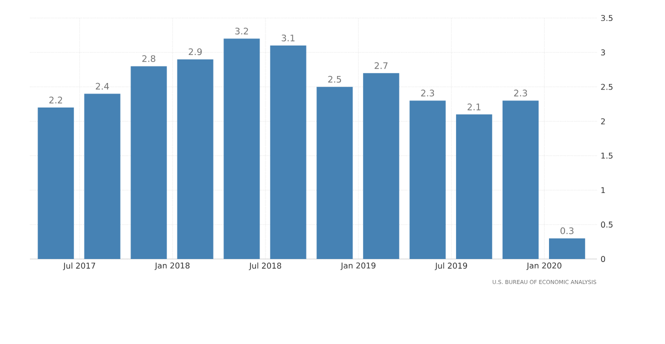 The width and height of the screenshot is (665, 344). I want to click on data-label: 2.1, so click(474, 107).